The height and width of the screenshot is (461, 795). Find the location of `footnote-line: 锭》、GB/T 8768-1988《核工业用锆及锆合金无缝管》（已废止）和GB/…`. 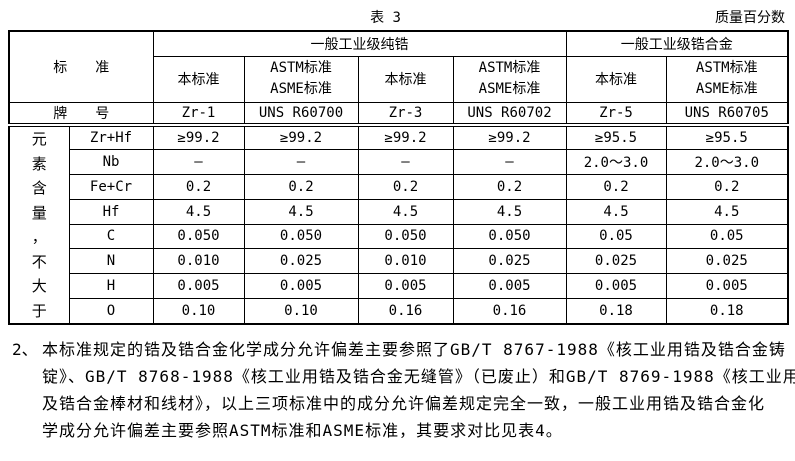

footnote-line: 锭》、GB/T 8768-1988《核工业用锆及锆合金无缝管》（已废止）和GB/… is located at coordinates (418, 376).